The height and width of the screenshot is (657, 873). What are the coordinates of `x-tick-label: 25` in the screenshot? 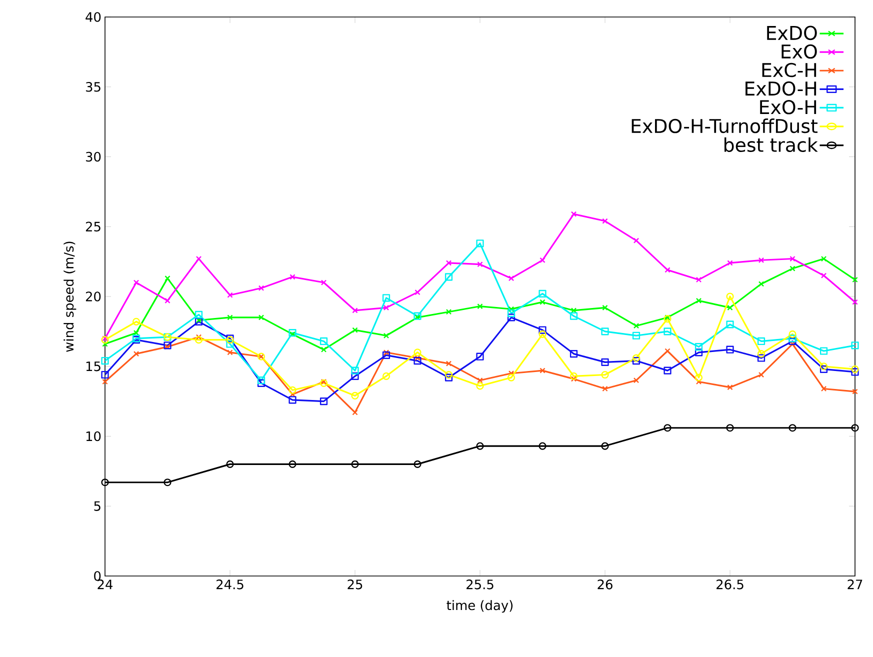 It's located at (355, 585).